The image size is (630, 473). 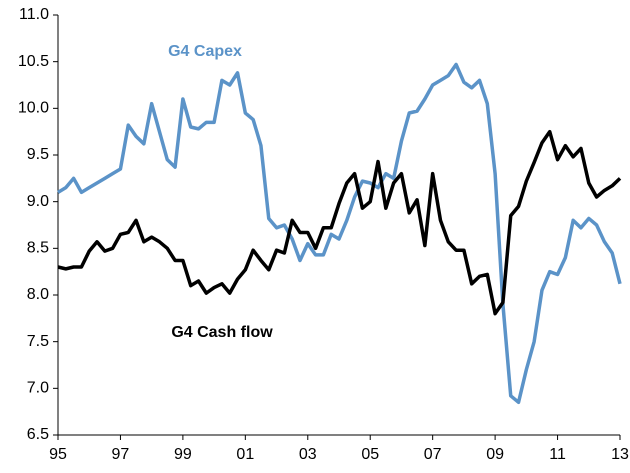 What do you see at coordinates (38, 248) in the screenshot?
I see `y-tick-label: 8.5` at bounding box center [38, 248].